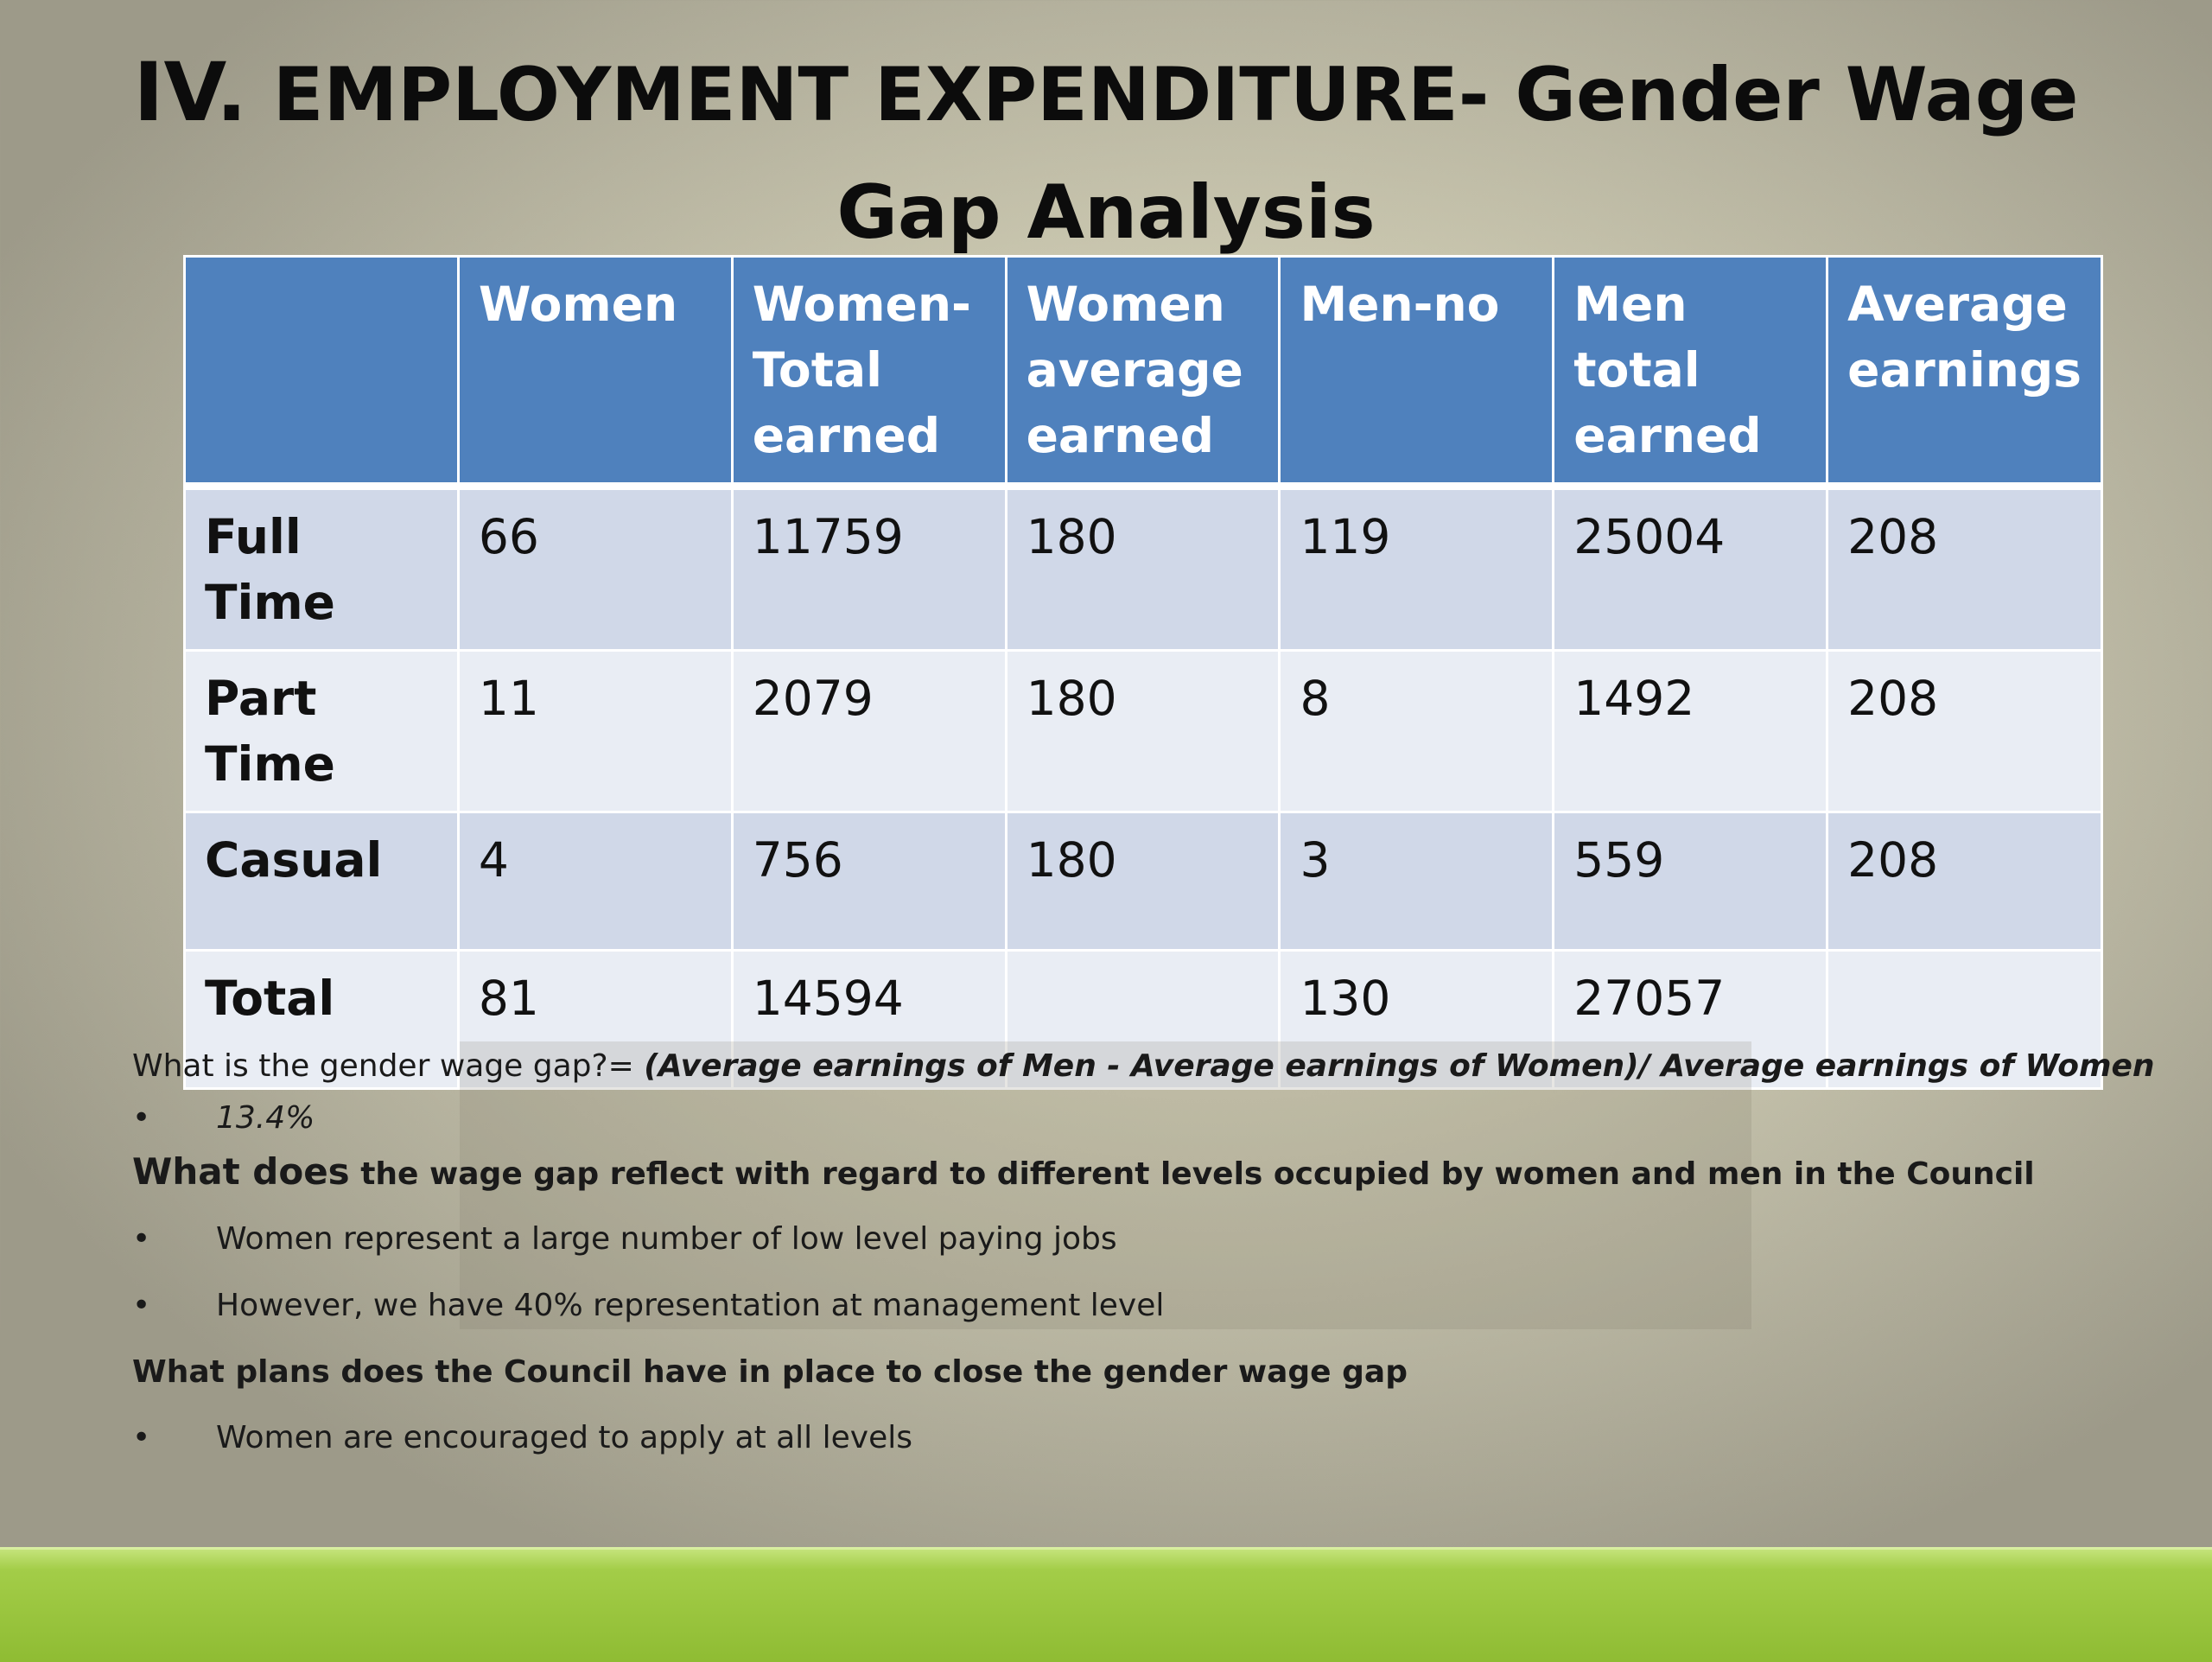  What do you see at coordinates (321, 568) in the screenshot?
I see `row-label: Full Time` at bounding box center [321, 568].